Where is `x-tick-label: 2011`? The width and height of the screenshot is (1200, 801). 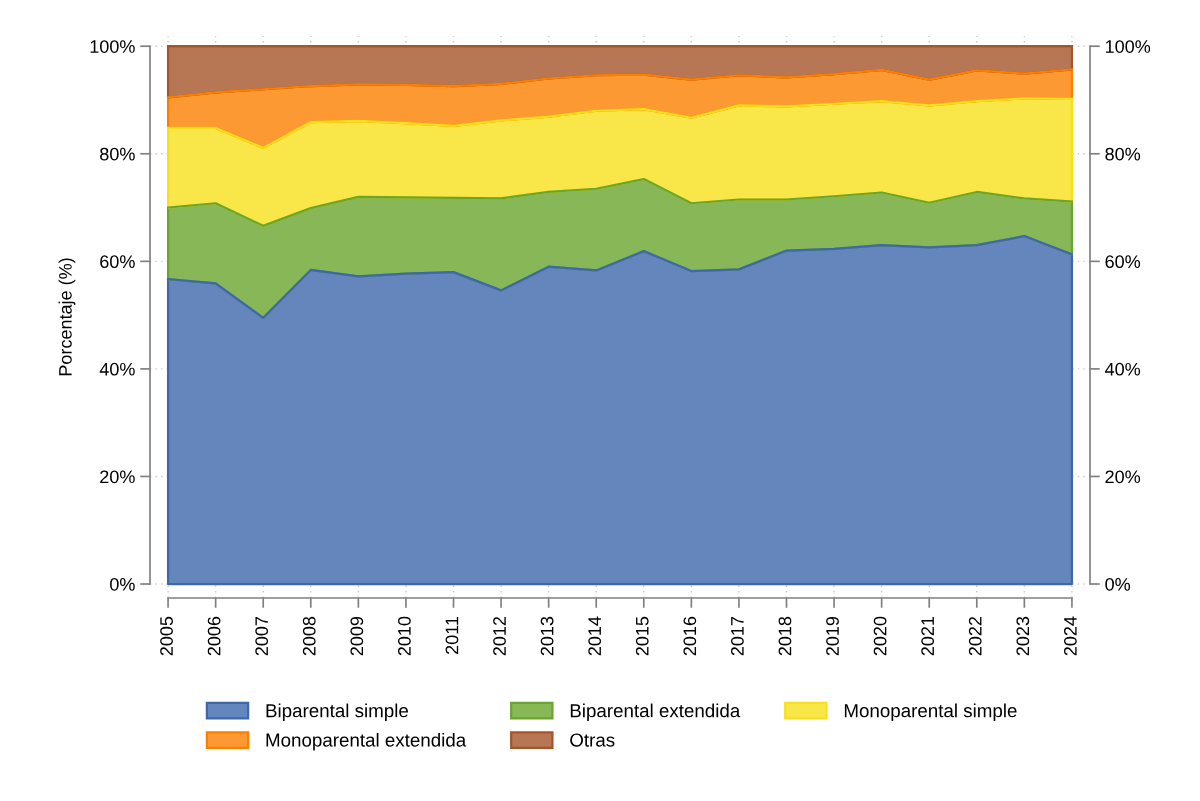
x-tick-label: 2011 is located at coordinates (452, 635).